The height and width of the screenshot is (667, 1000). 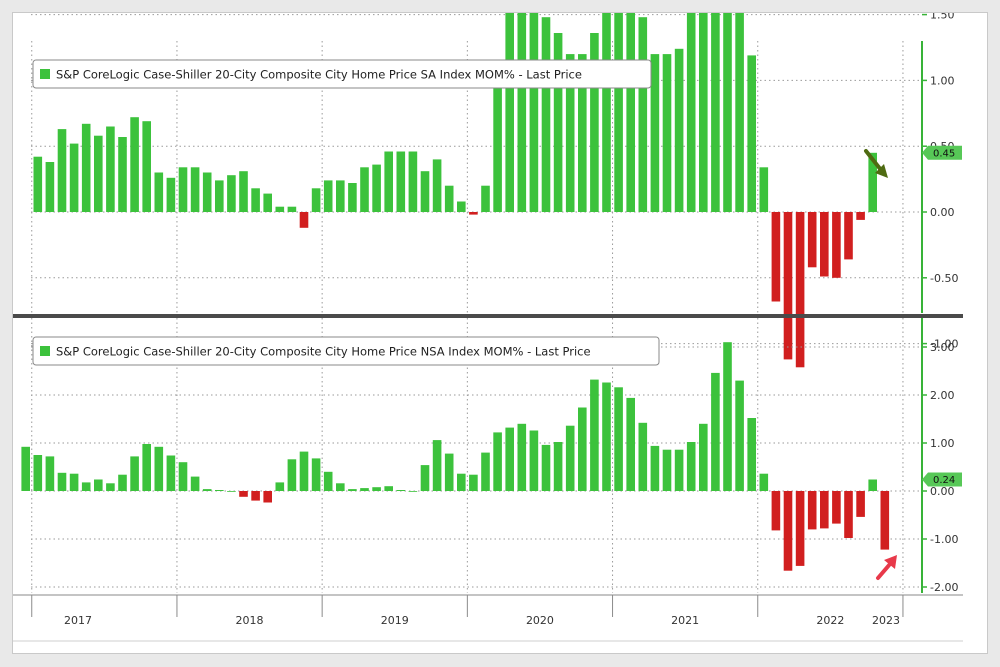 What do you see at coordinates (395, 620) in the screenshot?
I see `x-tick-label: 2019` at bounding box center [395, 620].